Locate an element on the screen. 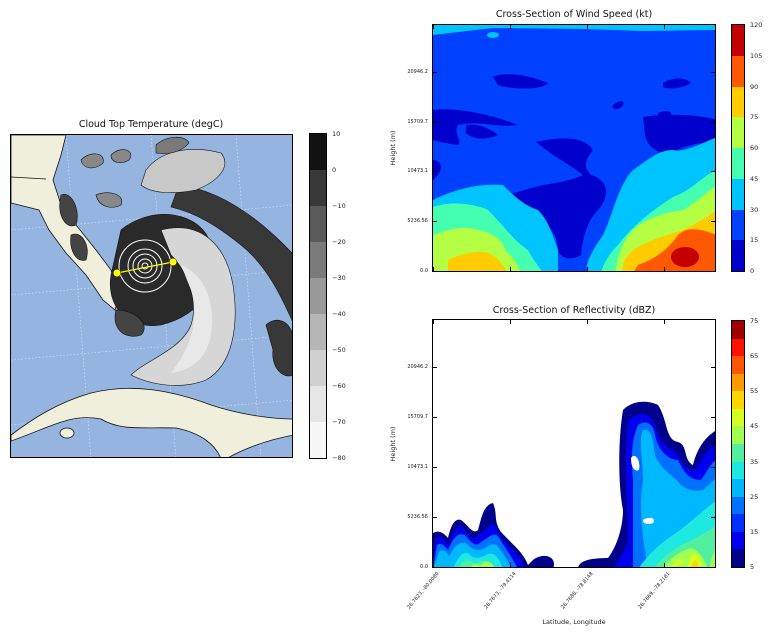 Image resolution: width=773 pixels, height=635 pixels. wind-contours is located at coordinates (574, 148).